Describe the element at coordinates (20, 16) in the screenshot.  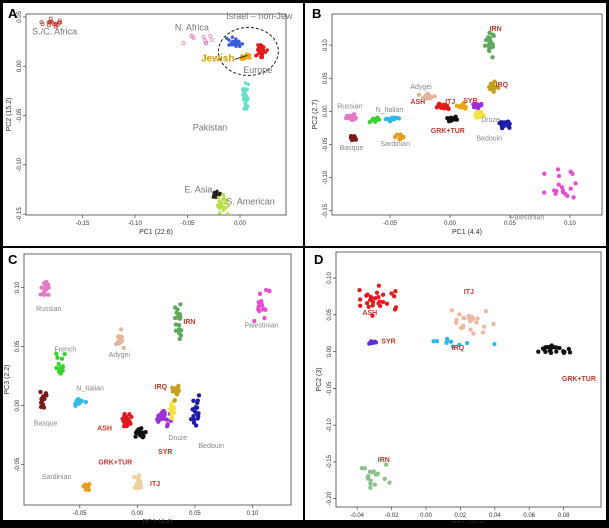
I see `y-tick-label: 0.05` at that location.